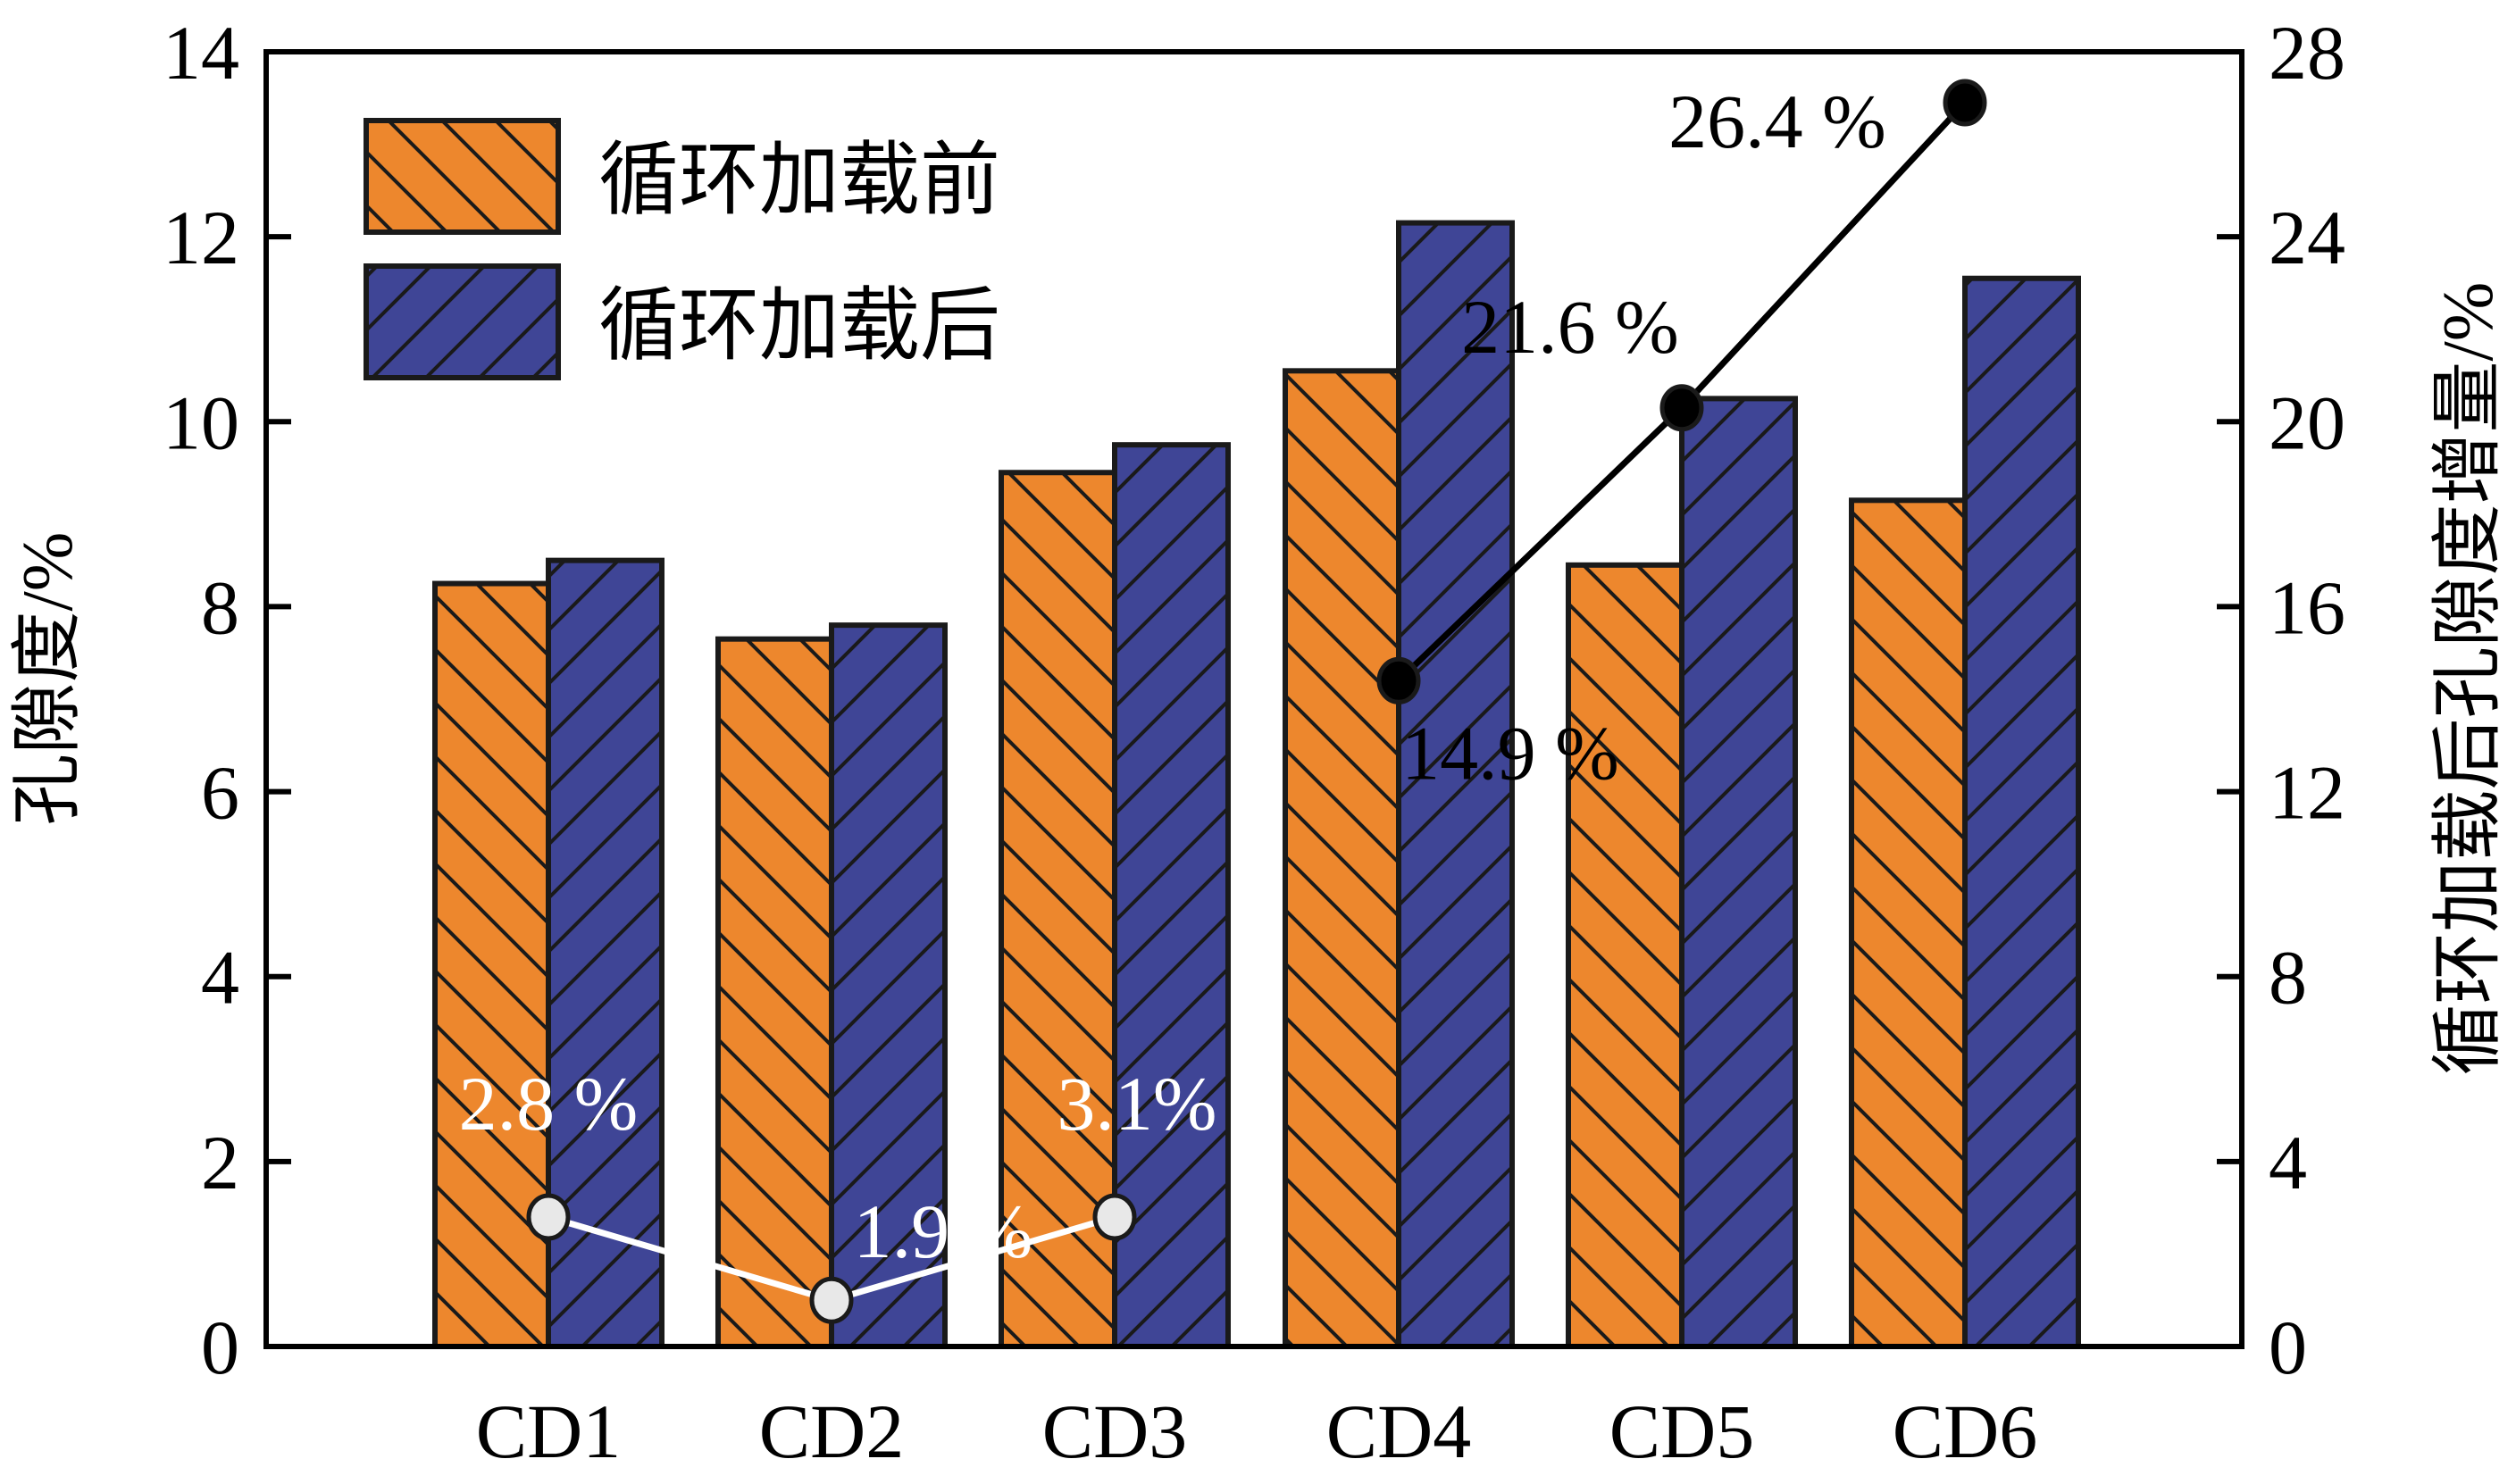 This screenshot has width=2516, height=1484. I want to click on increment-point-cd1, so click(548, 1217).